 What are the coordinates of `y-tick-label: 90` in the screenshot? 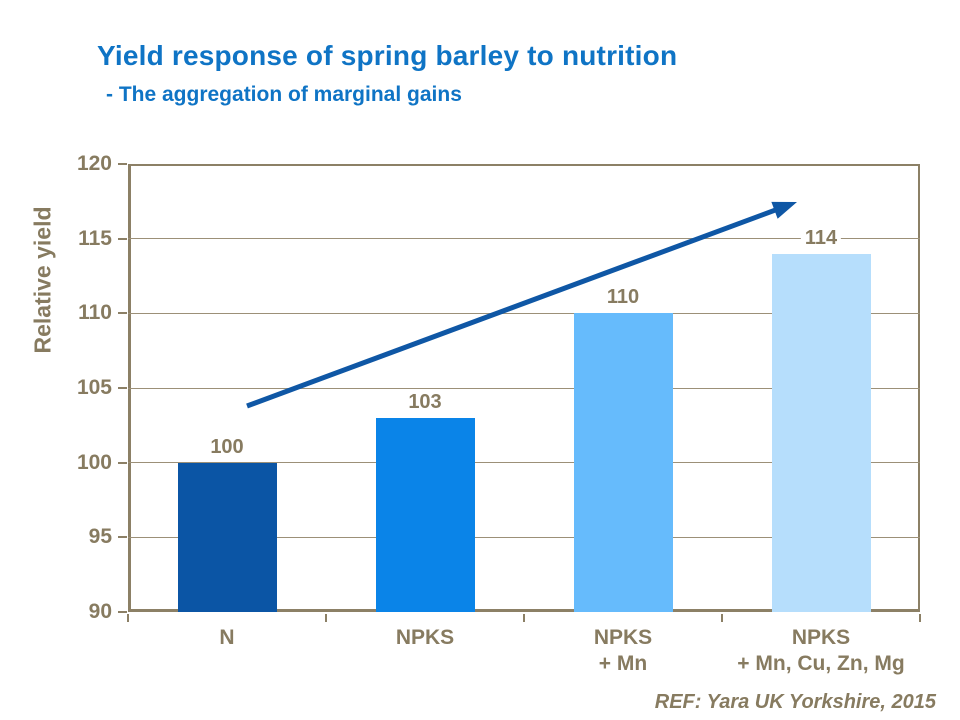 It's located at (100, 611).